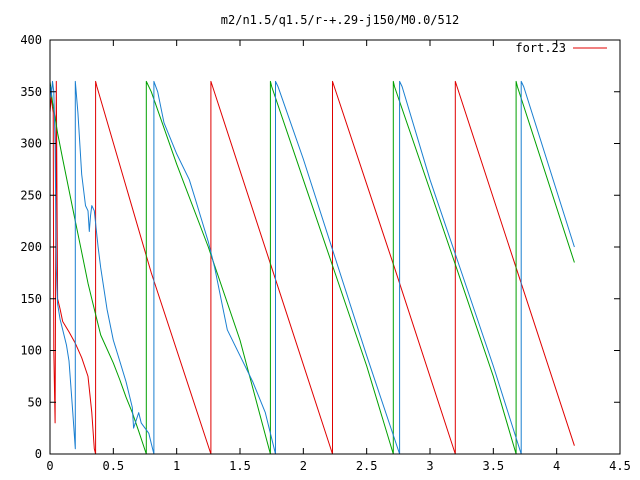  Describe the element at coordinates (240, 466) in the screenshot. I see `x-tick-label: 1.5` at that location.